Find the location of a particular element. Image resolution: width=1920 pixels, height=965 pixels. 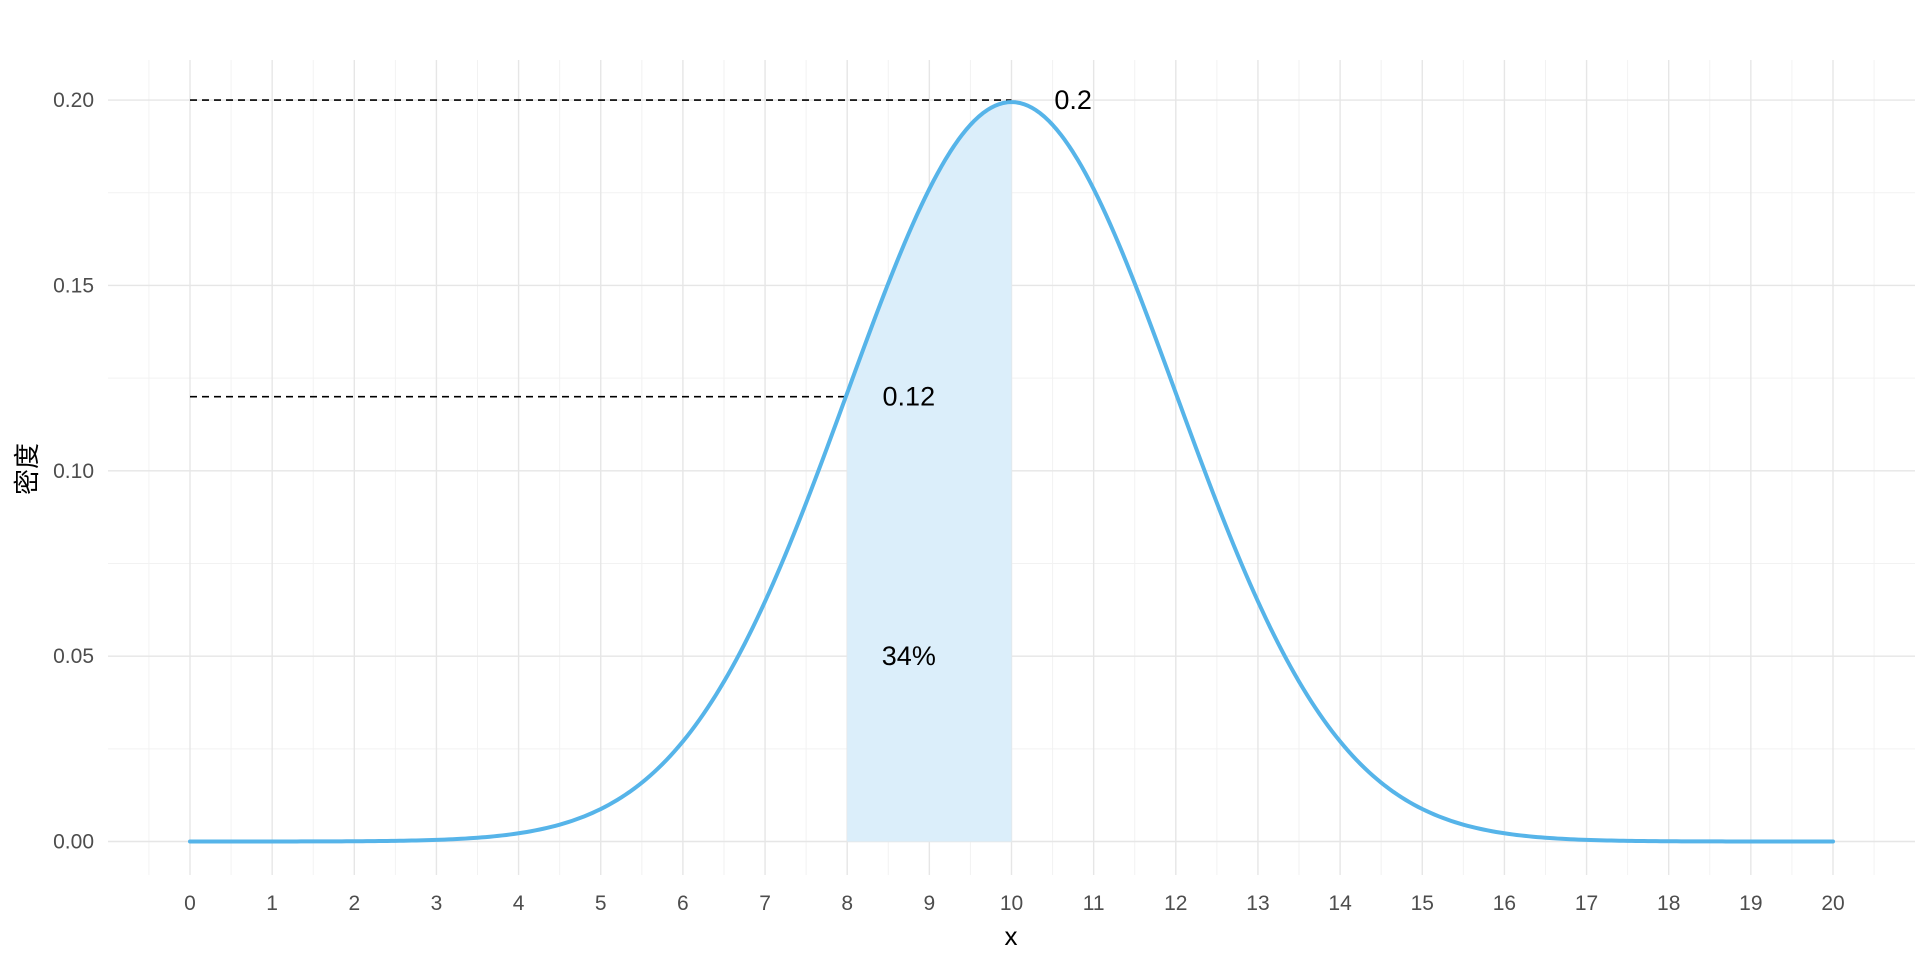

x-tick-label: 10 is located at coordinates (1011, 903).